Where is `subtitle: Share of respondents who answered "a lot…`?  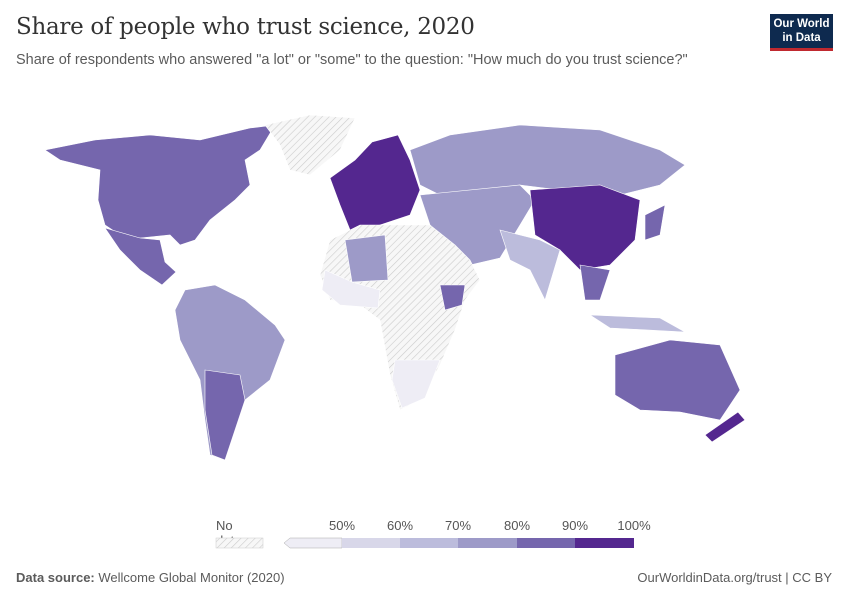
subtitle: Share of respondents who answered "a lot… is located at coordinates (352, 60).